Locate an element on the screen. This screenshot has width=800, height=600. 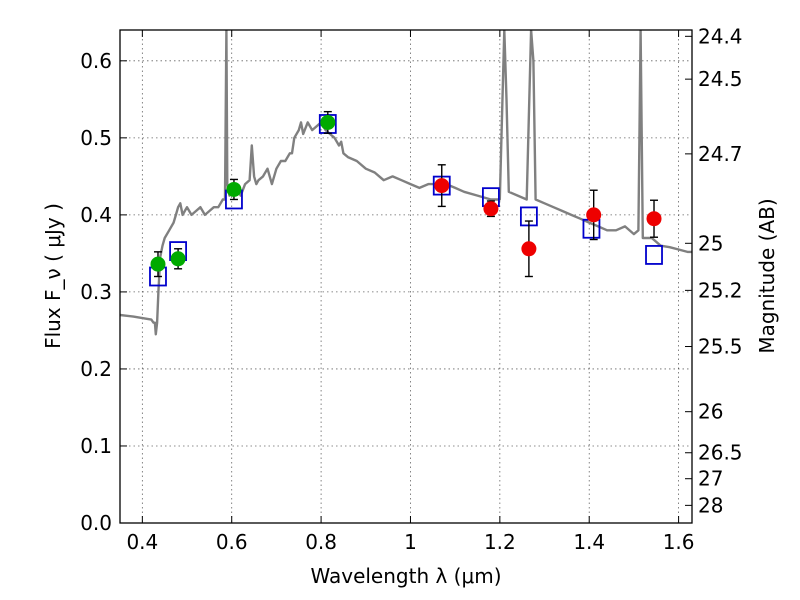
y2-axis-label: Magnitude (AB) is located at coordinates (767, 275).